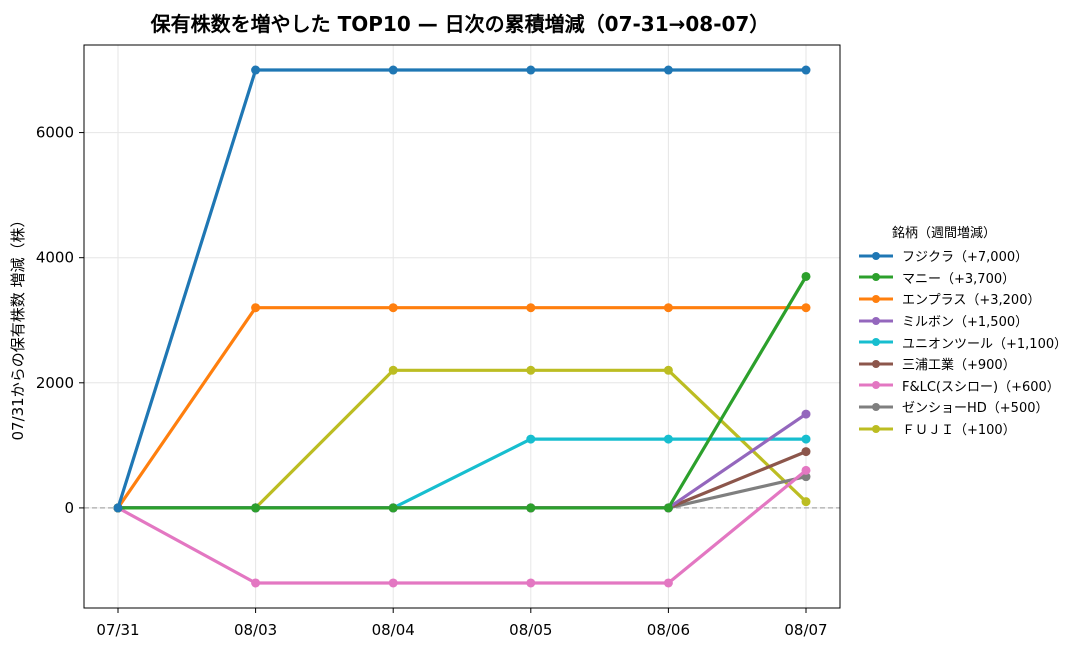  Describe the element at coordinates (255, 630) in the screenshot. I see `x-tick-label: 08/03` at that location.